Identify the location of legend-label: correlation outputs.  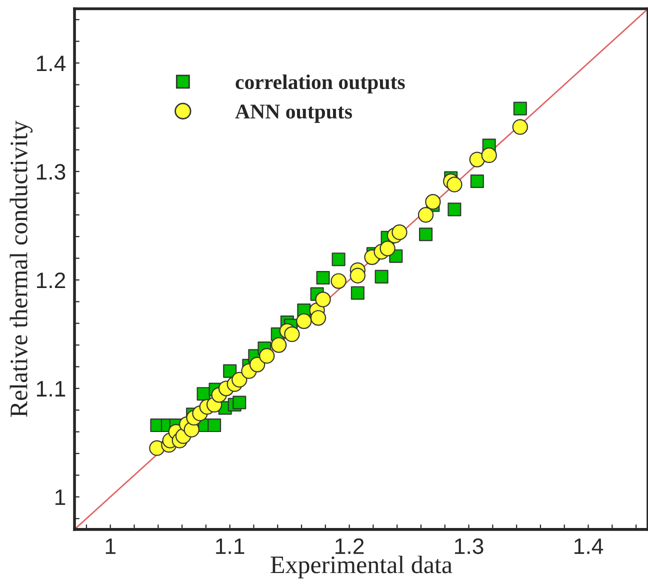
(320, 84).